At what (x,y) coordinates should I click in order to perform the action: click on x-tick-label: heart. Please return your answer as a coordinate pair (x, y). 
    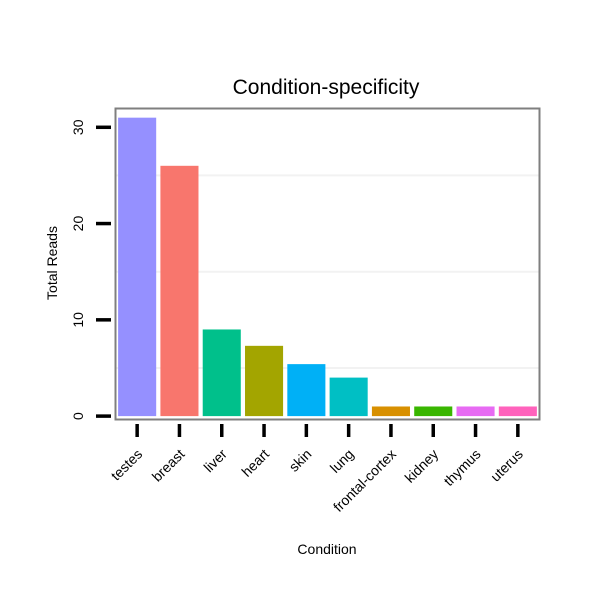
    Looking at the image, I should click on (255, 463).